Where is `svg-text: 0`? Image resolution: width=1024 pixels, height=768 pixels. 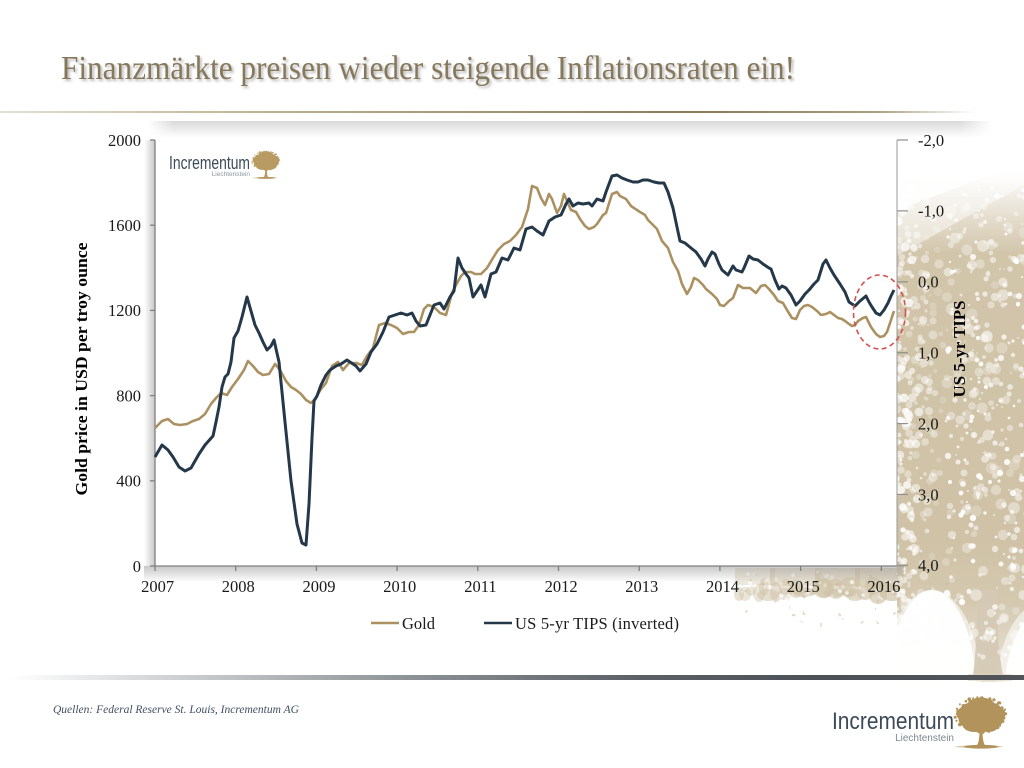 svg-text: 0 is located at coordinates (137, 566).